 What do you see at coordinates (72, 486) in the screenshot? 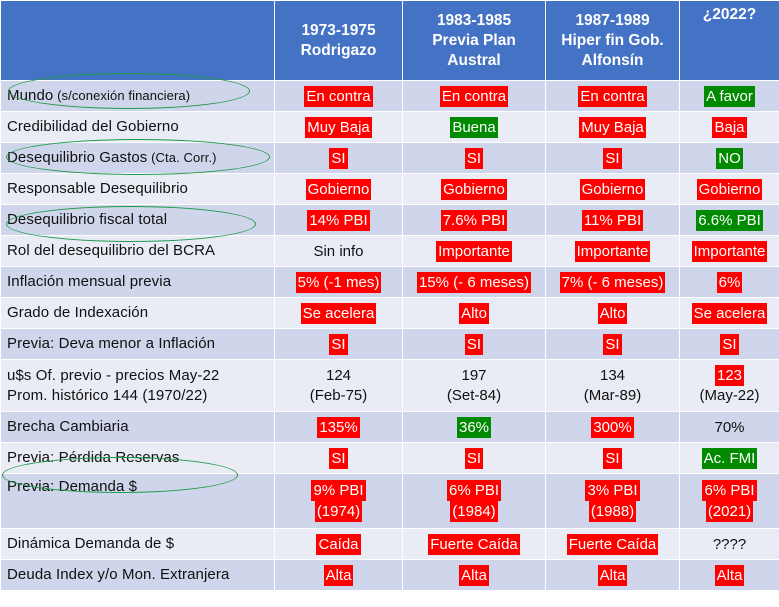
I see `row-label-text: Previa: Demanda $` at bounding box center [72, 486].